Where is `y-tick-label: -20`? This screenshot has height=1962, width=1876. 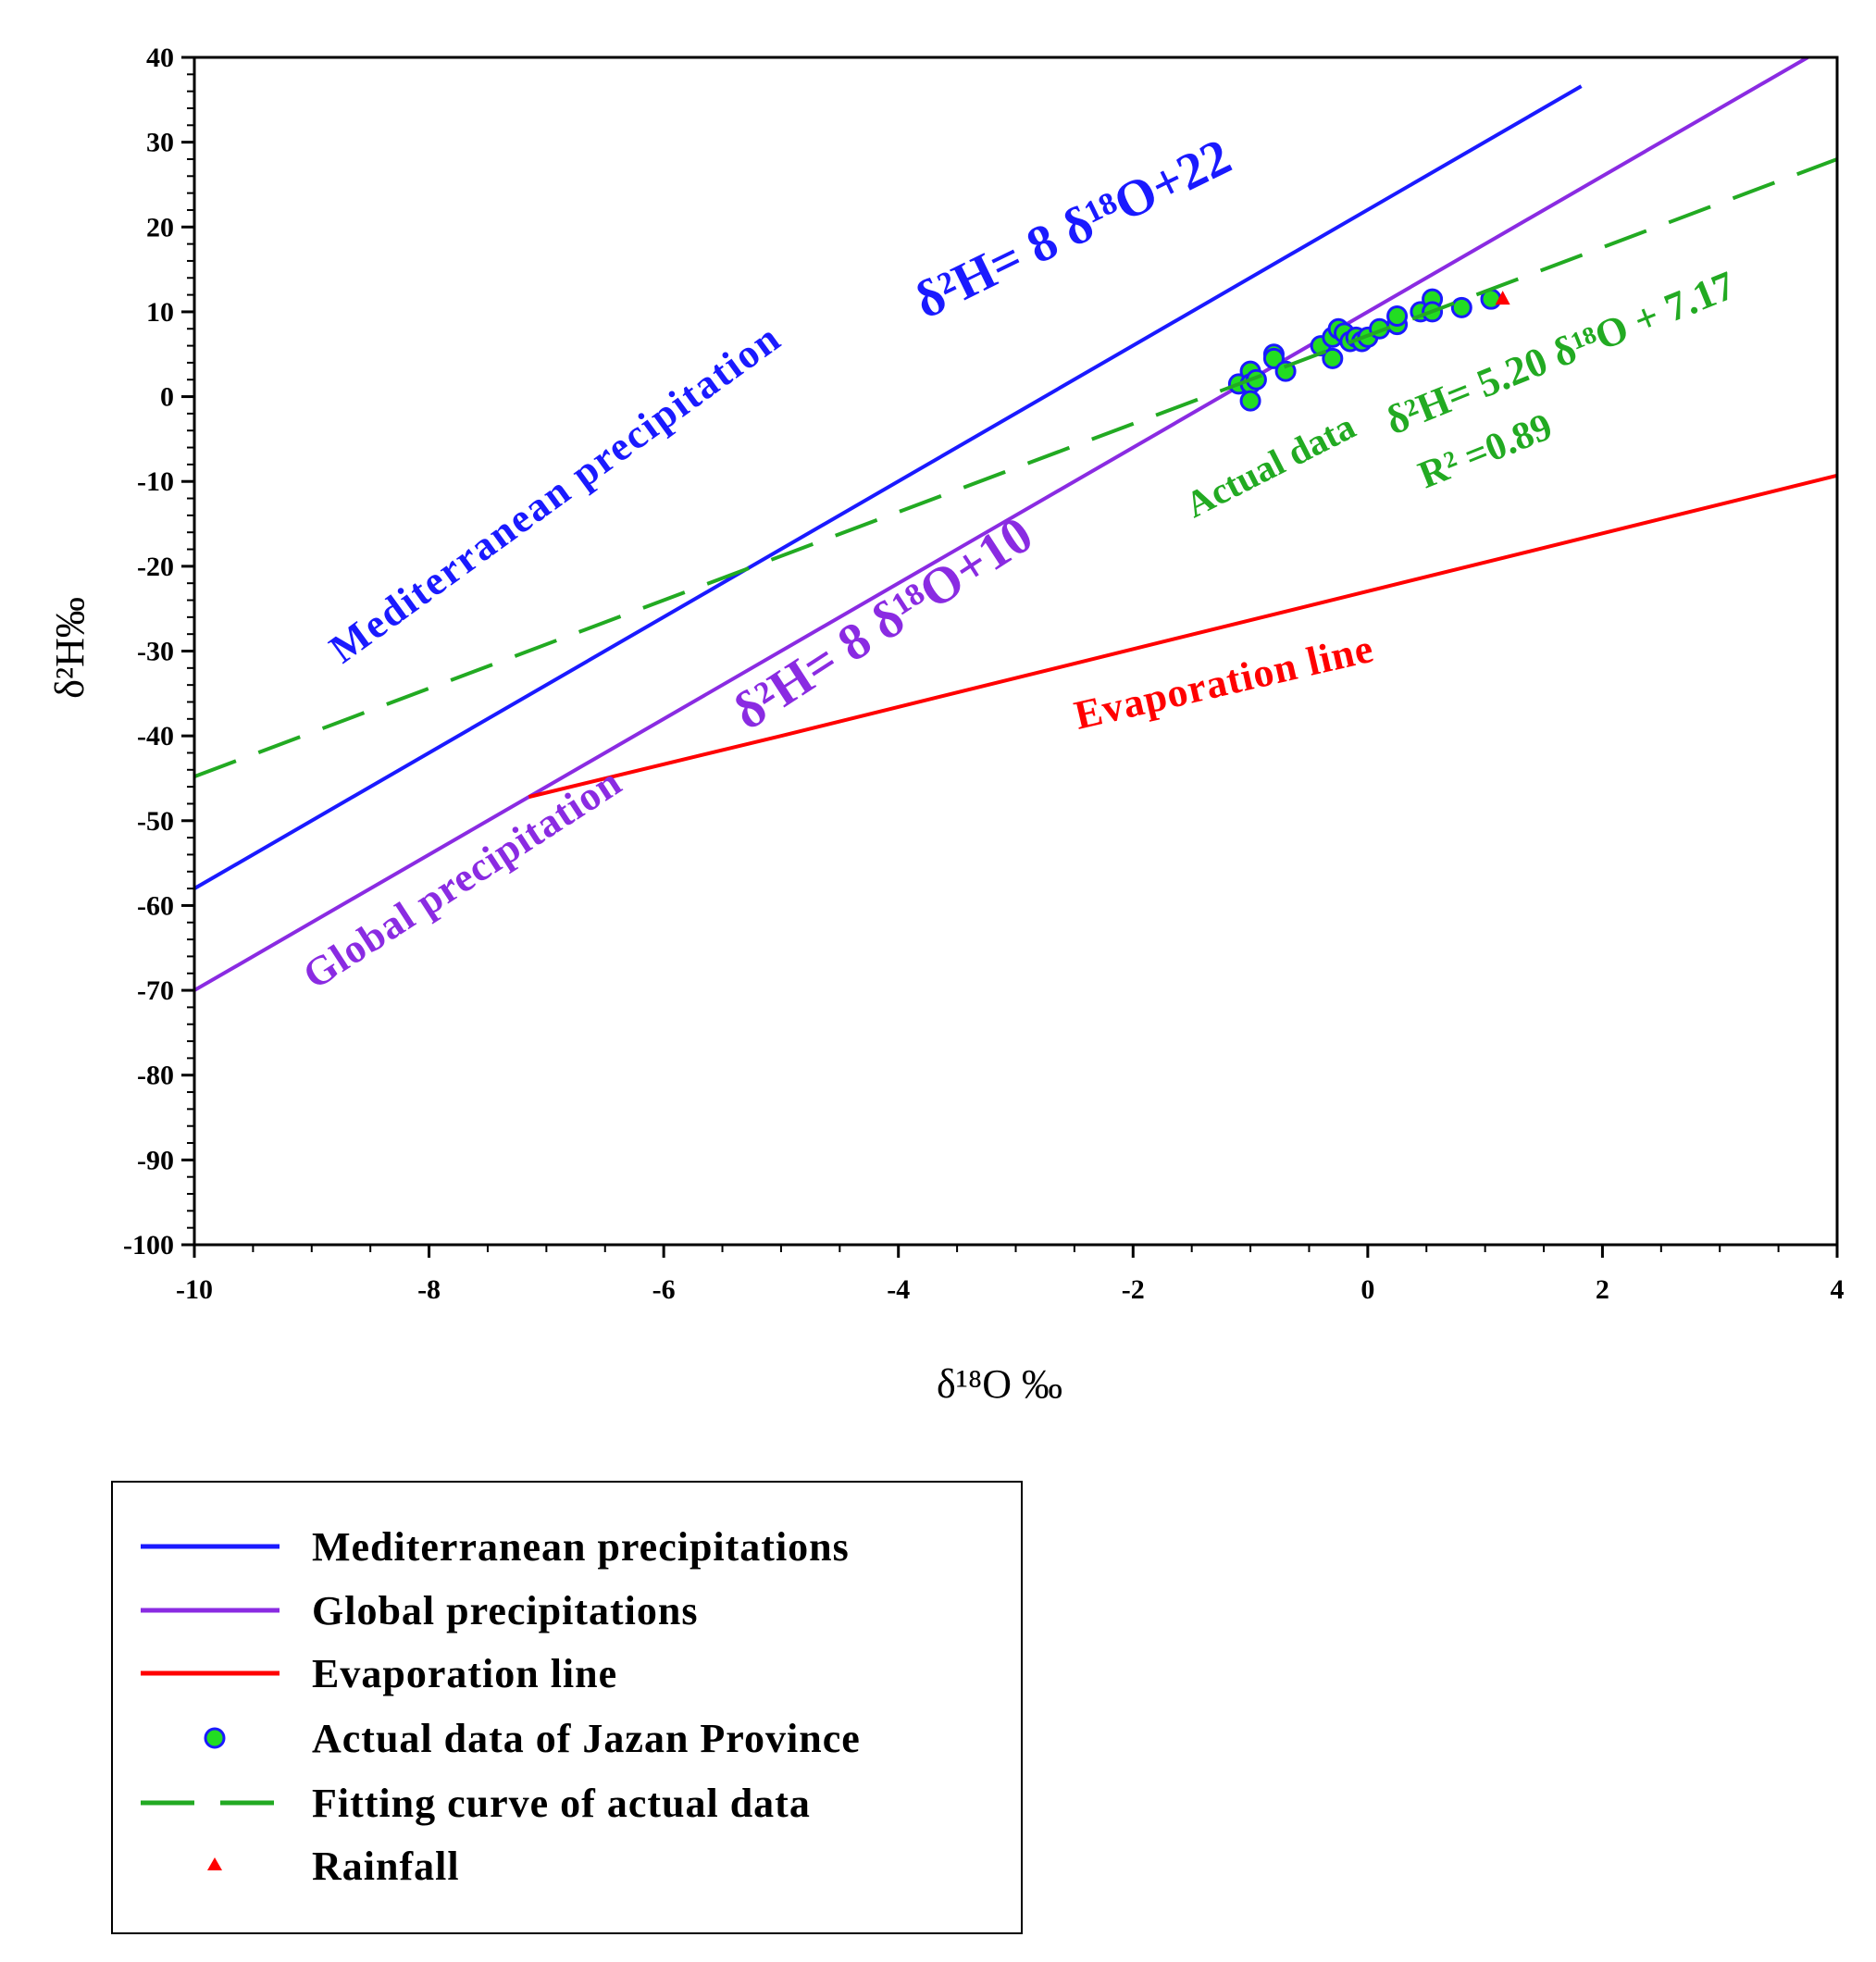
y-tick-label: -20 is located at coordinates (155, 567).